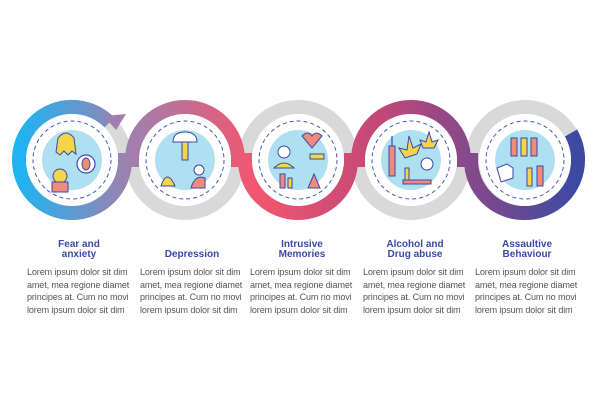  What do you see at coordinates (192, 254) in the screenshot?
I see `step-title: Depression` at bounding box center [192, 254].